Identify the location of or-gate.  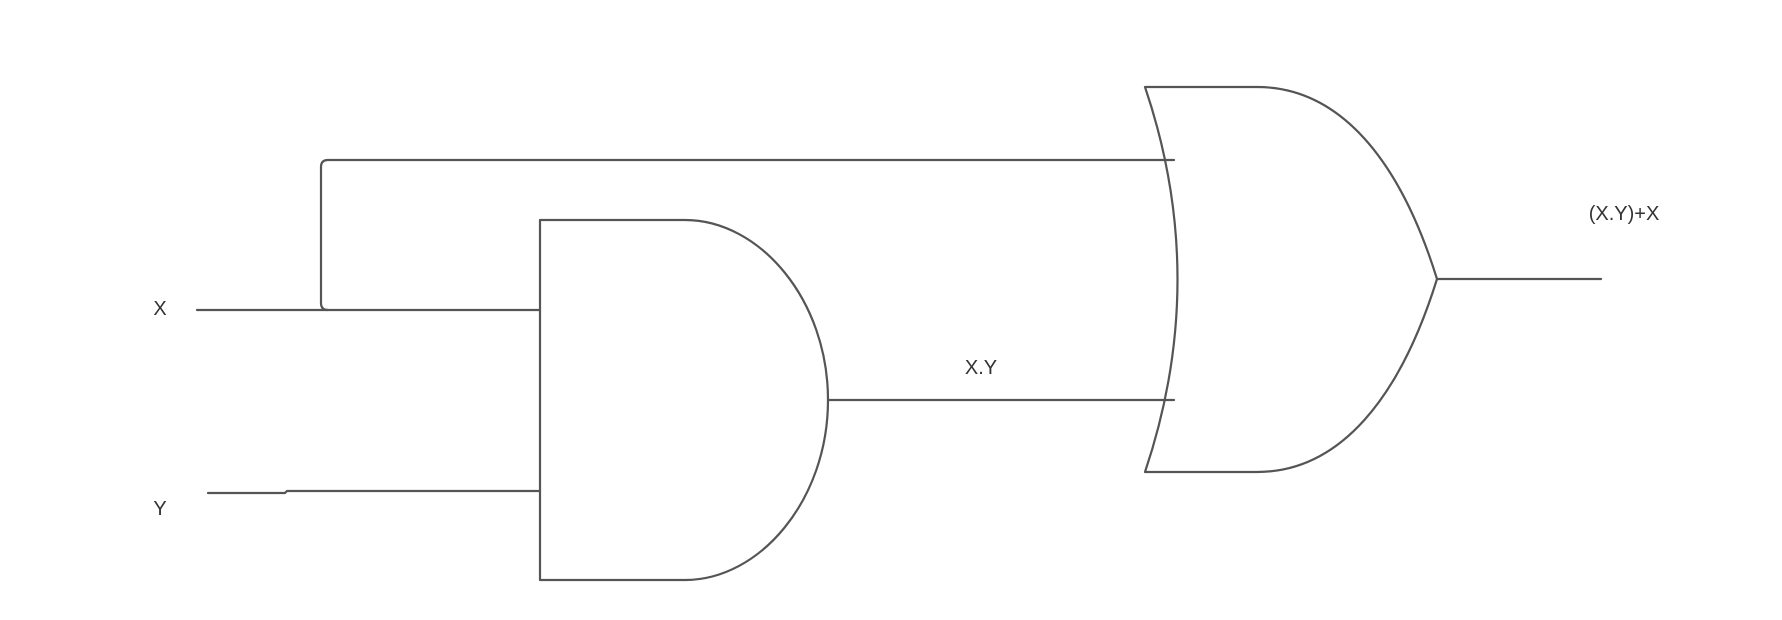
(1291, 279).